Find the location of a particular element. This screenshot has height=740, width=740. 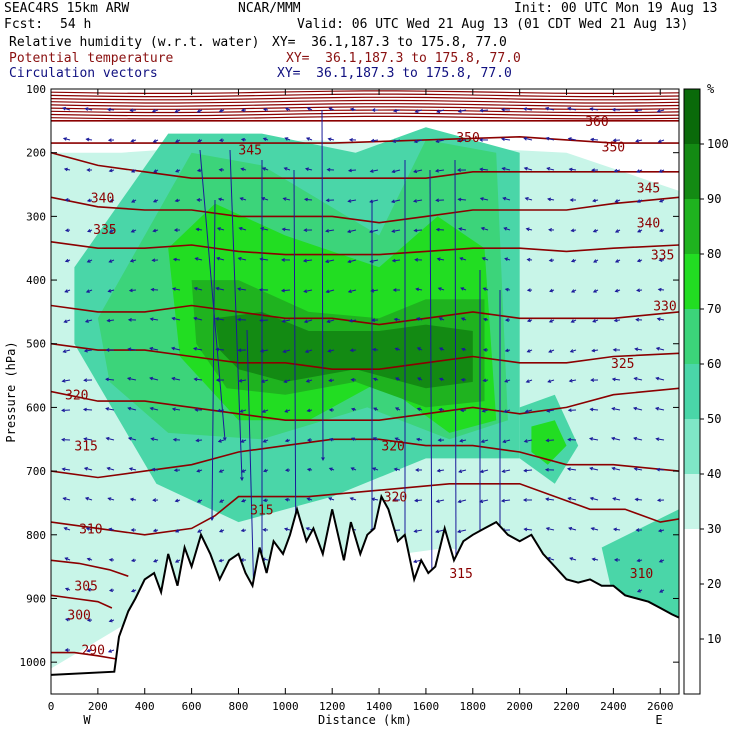

theta-label: 320 is located at coordinates (76, 396).